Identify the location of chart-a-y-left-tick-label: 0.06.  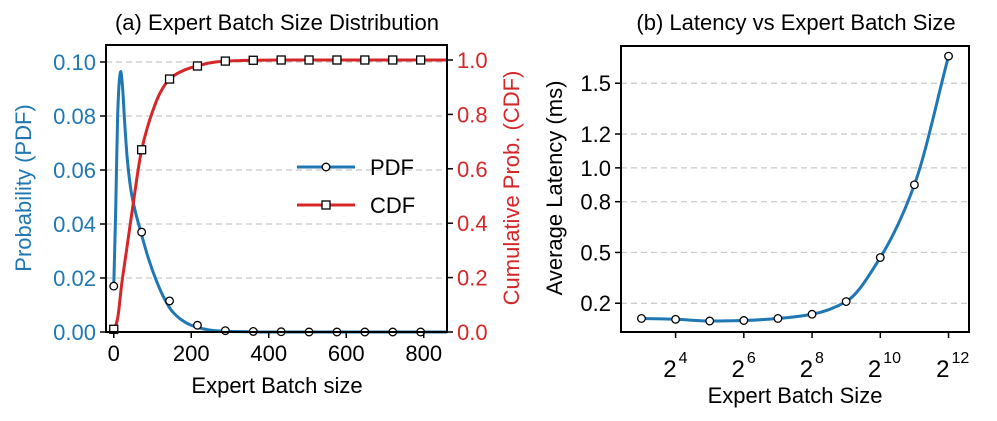
(74, 170).